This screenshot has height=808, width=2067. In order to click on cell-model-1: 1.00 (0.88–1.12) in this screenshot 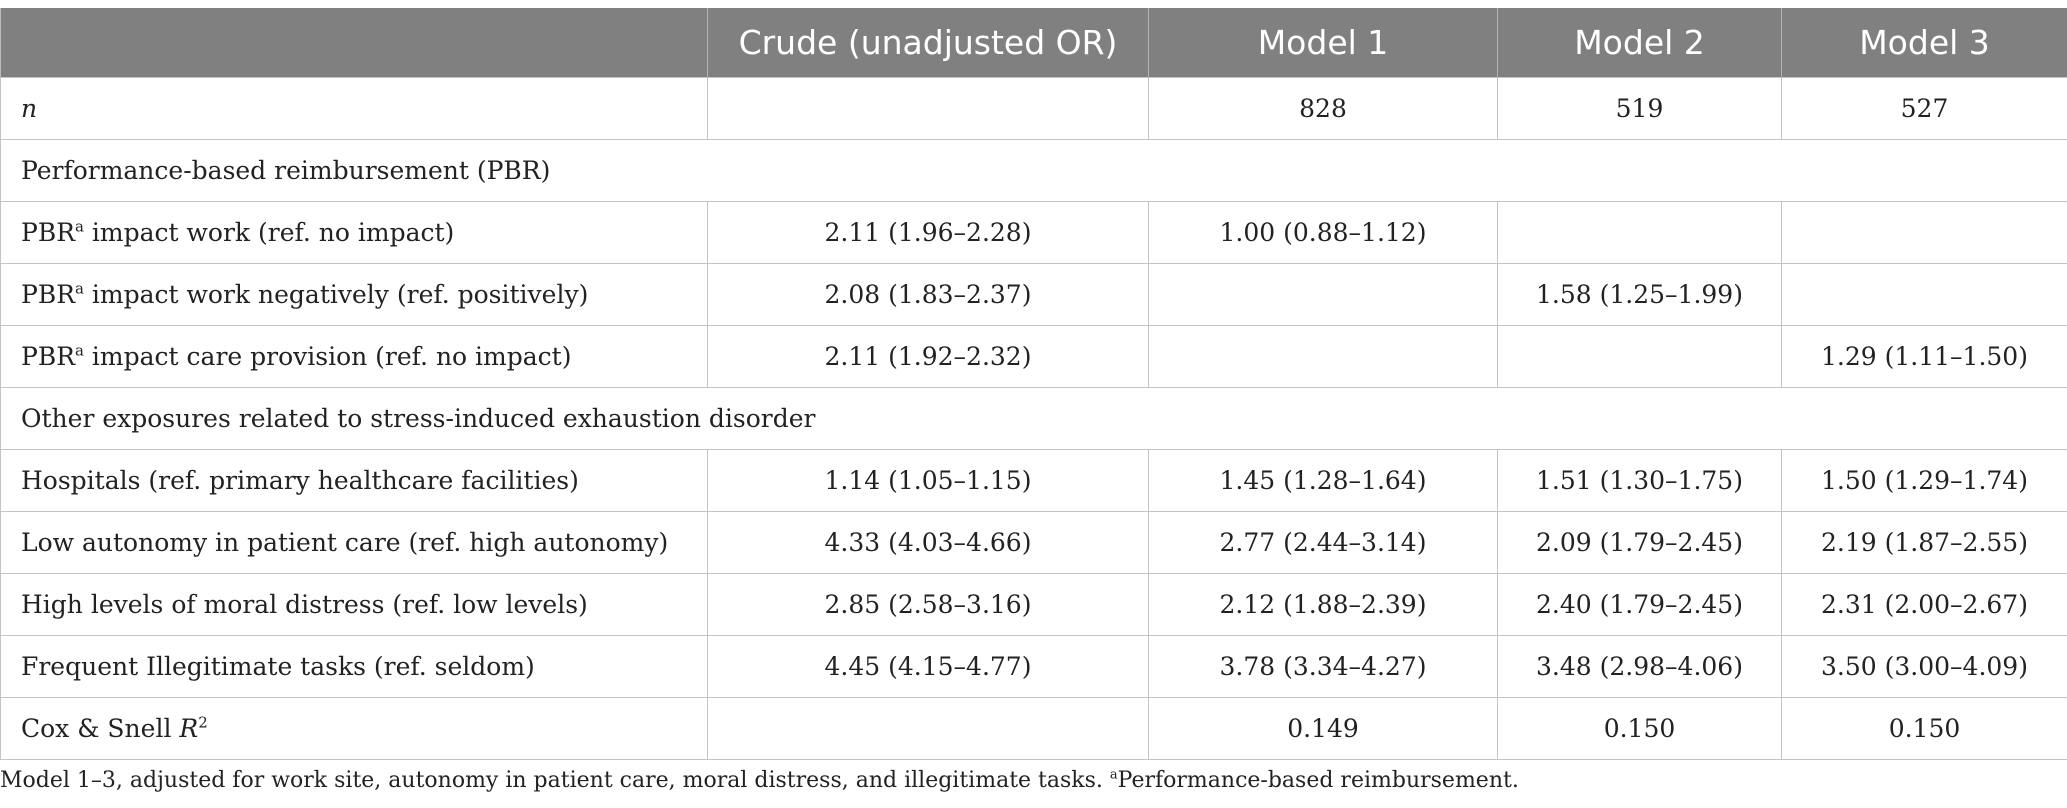, I will do `click(1323, 232)`.